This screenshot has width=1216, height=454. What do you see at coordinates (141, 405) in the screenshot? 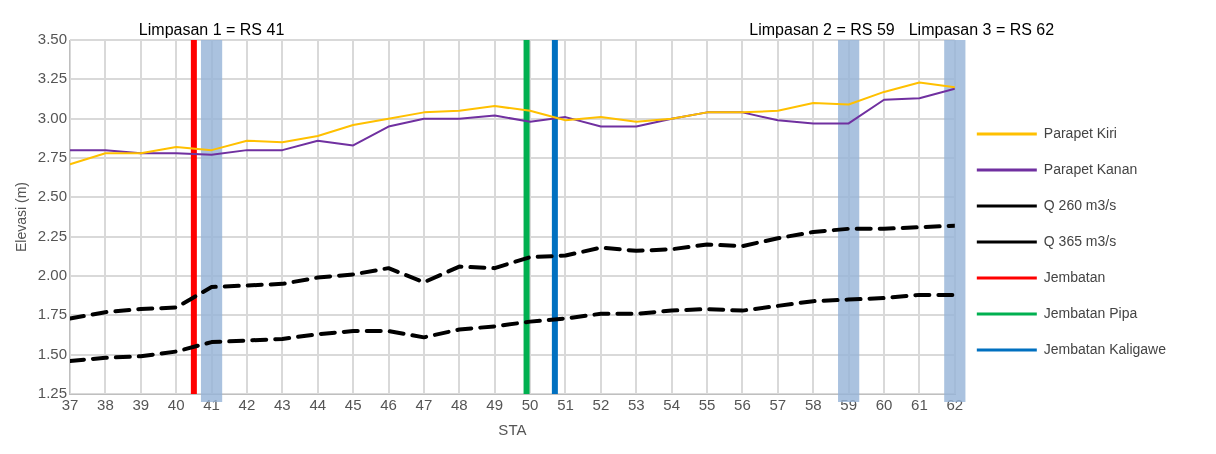
I see `x-tick-label: 39` at bounding box center [141, 405].